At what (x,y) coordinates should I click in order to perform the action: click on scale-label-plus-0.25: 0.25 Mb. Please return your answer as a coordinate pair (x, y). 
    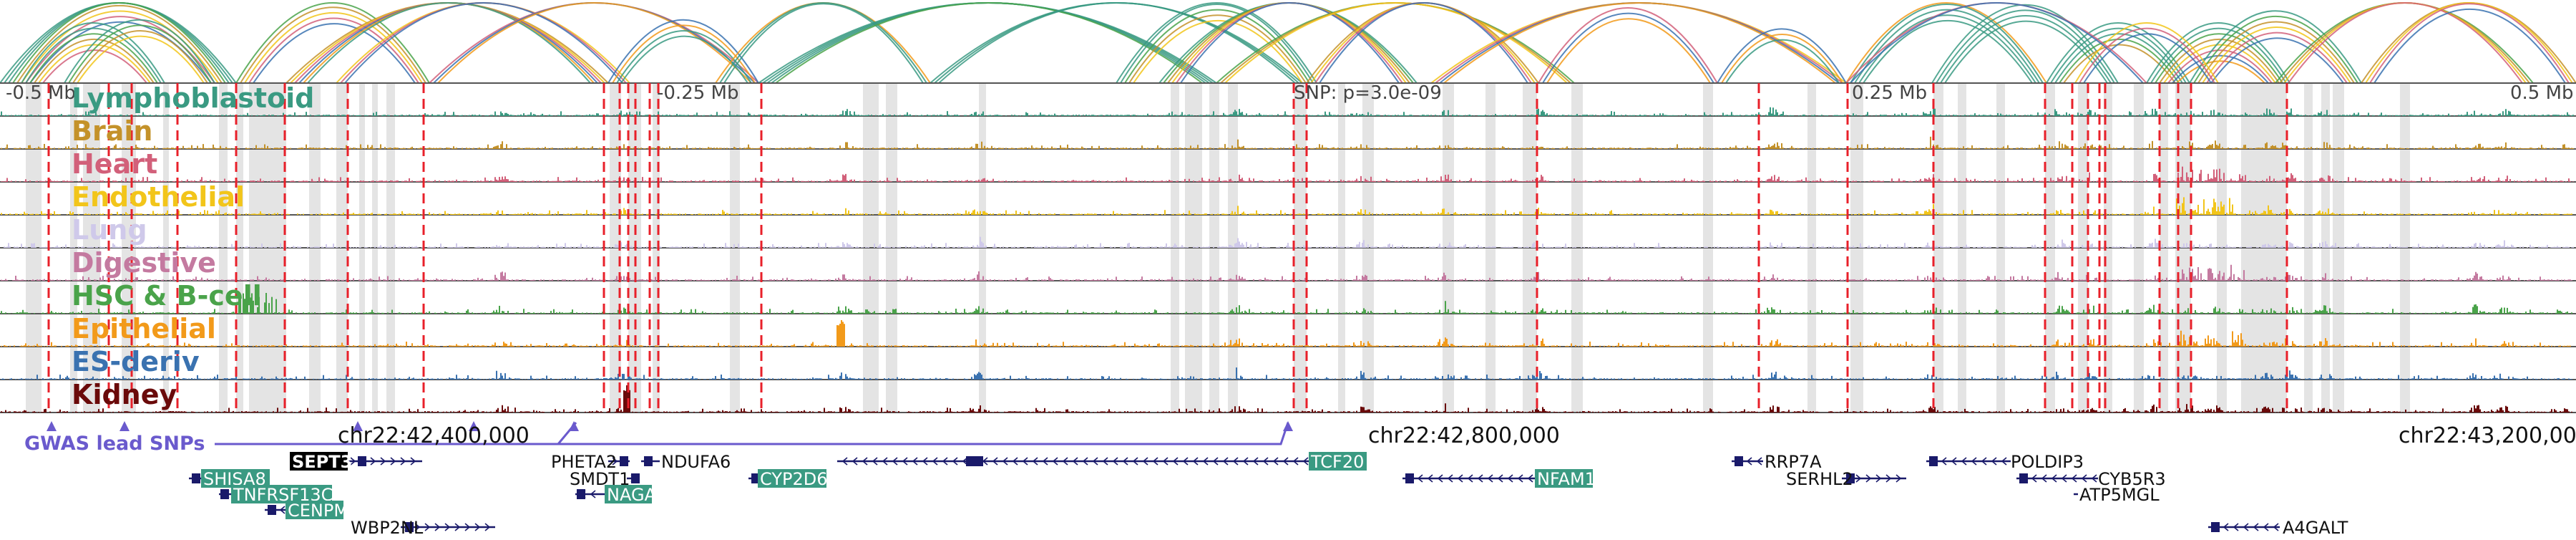
    Looking at the image, I should click on (1889, 93).